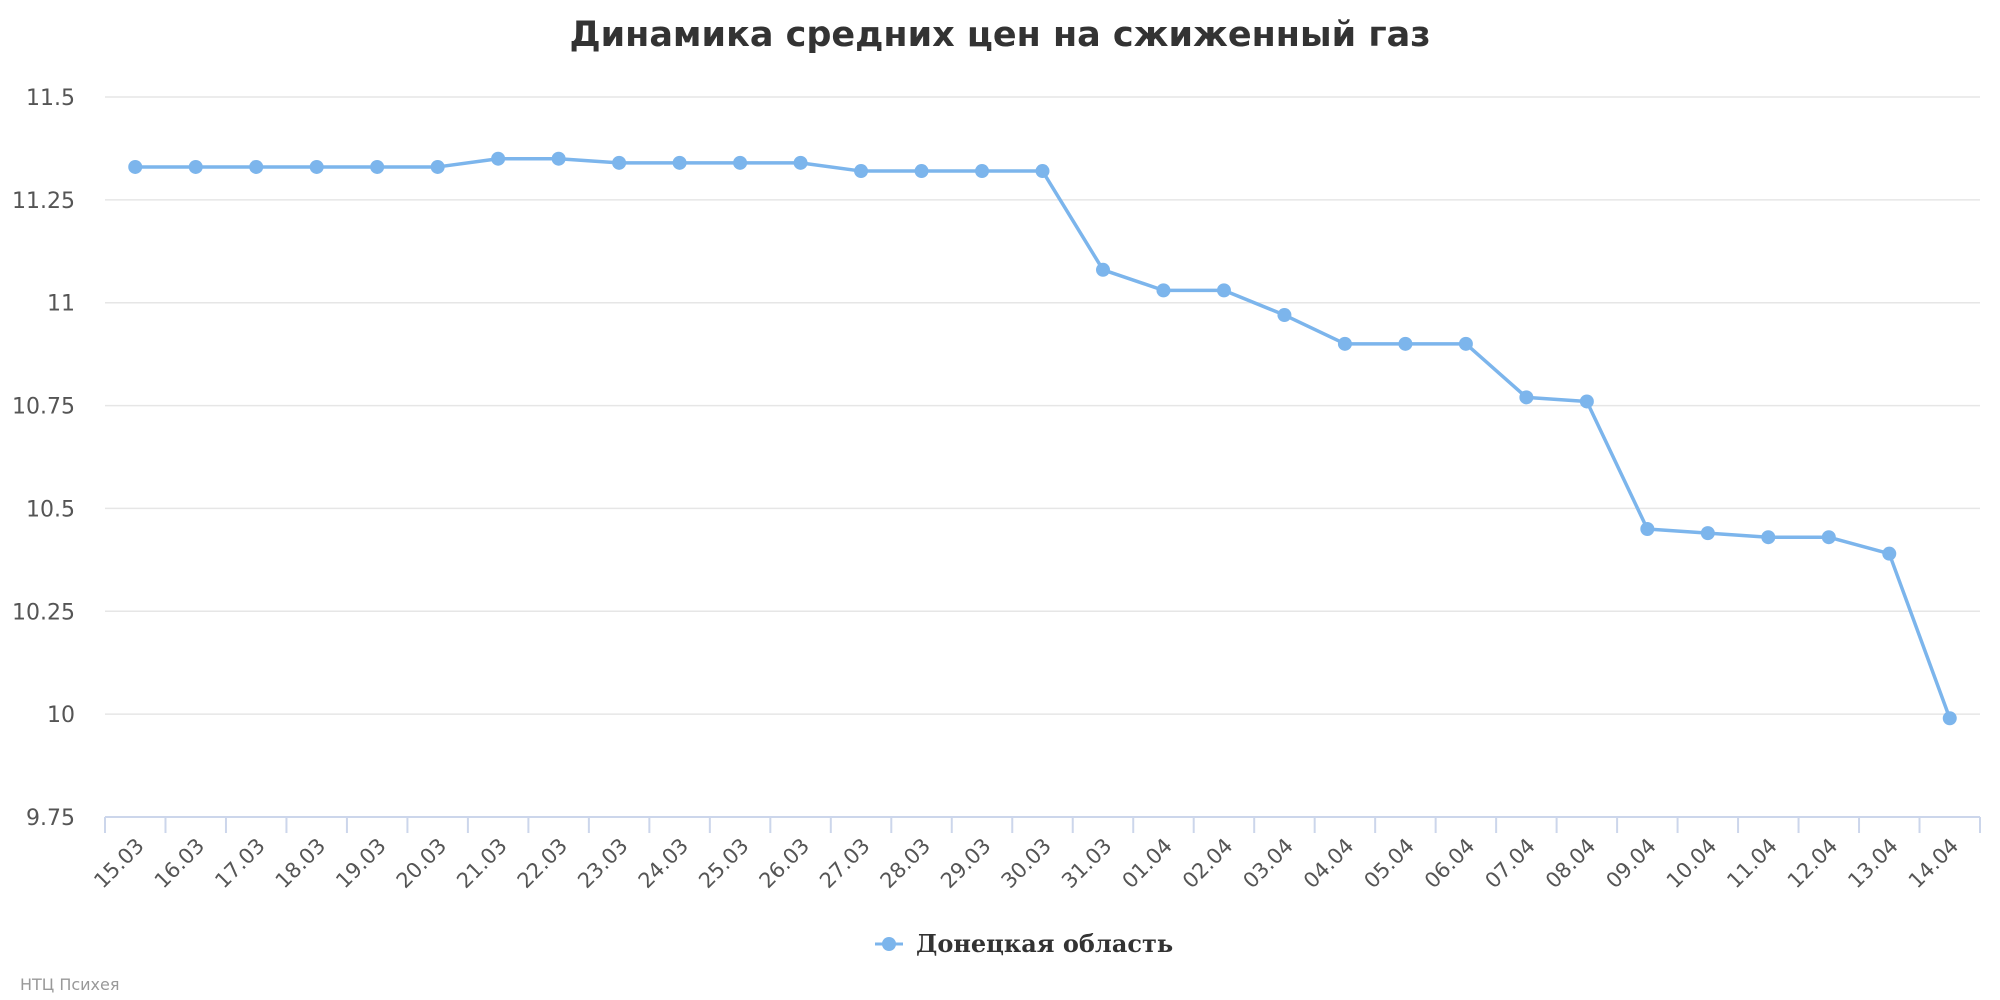  What do you see at coordinates (905, 863) in the screenshot?
I see `x-tick-label: 28.03` at bounding box center [905, 863].